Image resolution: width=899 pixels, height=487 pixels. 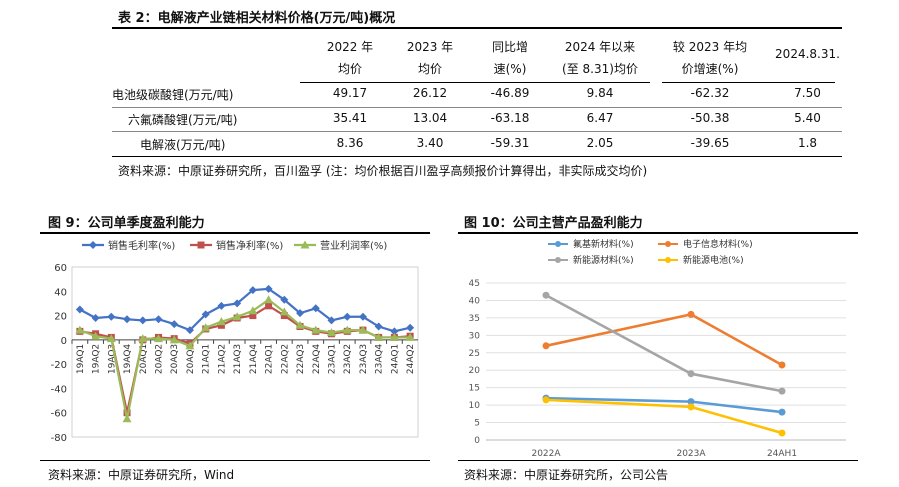 What do you see at coordinates (350, 58) in the screenshot?
I see `header-2022: 2022 年 均价` at bounding box center [350, 58].